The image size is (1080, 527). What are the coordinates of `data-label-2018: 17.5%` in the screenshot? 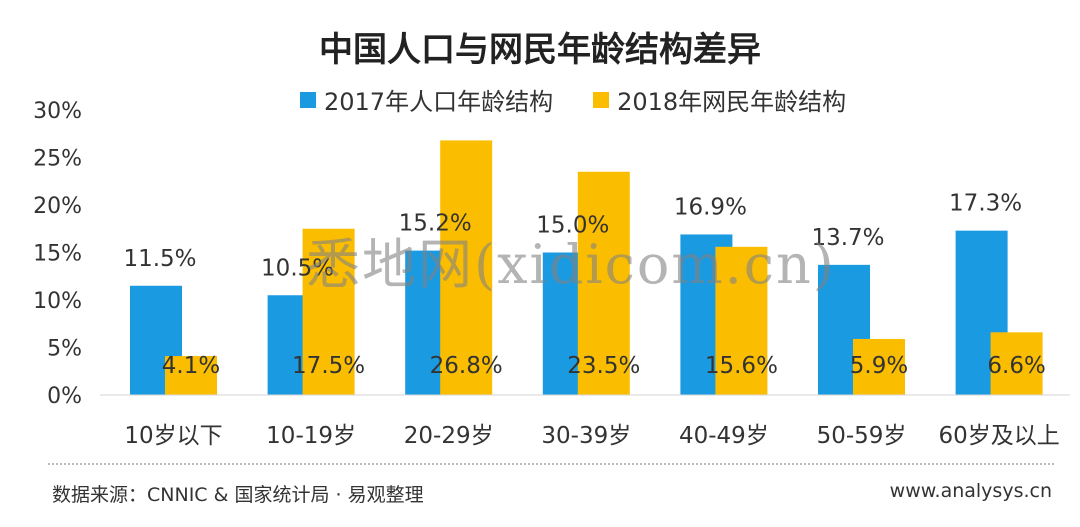 It's located at (328, 366).